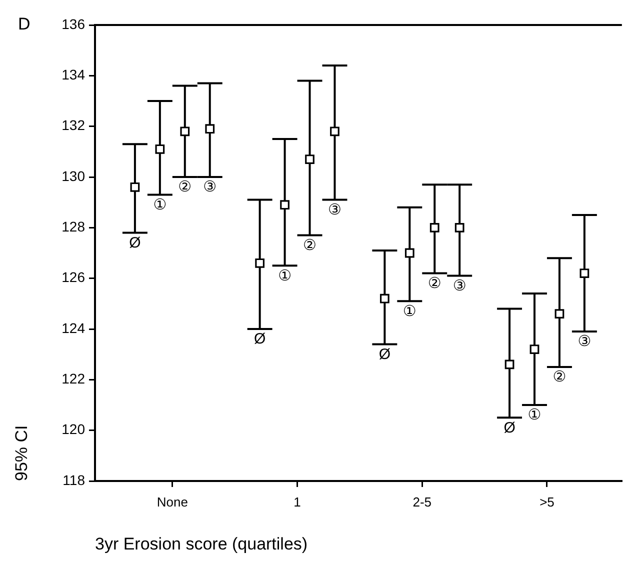 The image size is (637, 567). What do you see at coordinates (21, 453) in the screenshot?
I see `y-axis-title: 95% CI` at bounding box center [21, 453].